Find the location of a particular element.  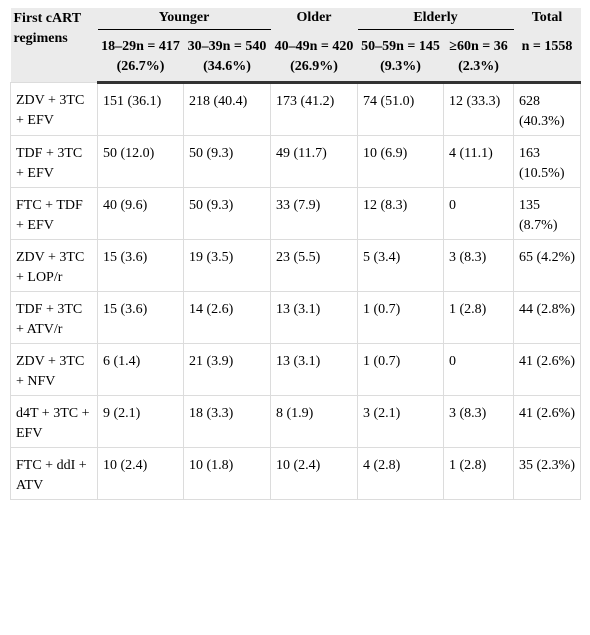

value-cell: 40 (9.6) is located at coordinates (140, 213).